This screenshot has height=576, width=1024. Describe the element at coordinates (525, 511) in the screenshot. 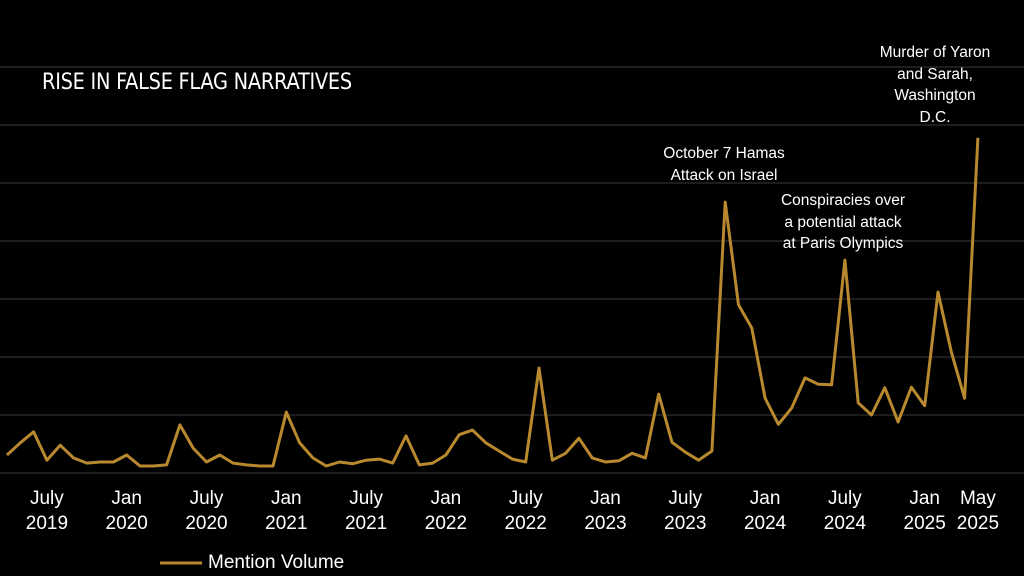

I see `x-tick-label: July 2022` at that location.